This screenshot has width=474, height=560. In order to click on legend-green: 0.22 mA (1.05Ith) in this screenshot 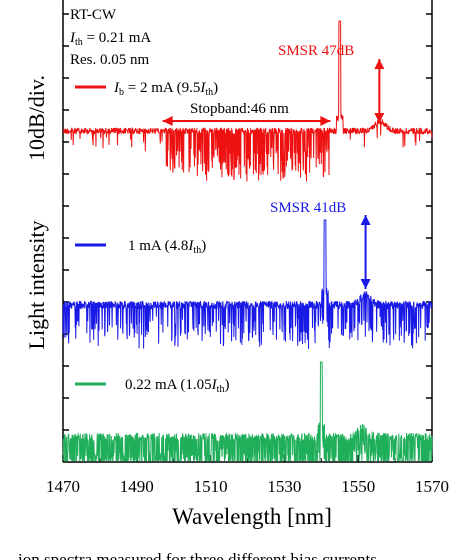, I will do `click(152, 386)`.